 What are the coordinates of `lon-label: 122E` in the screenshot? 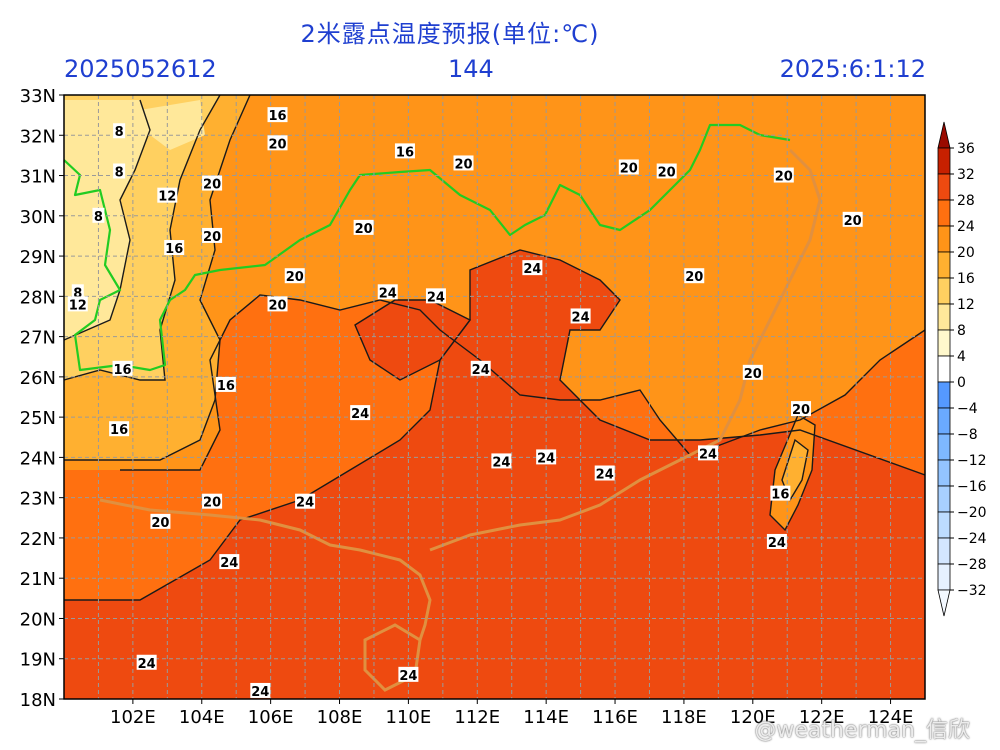 It's located at (822, 717).